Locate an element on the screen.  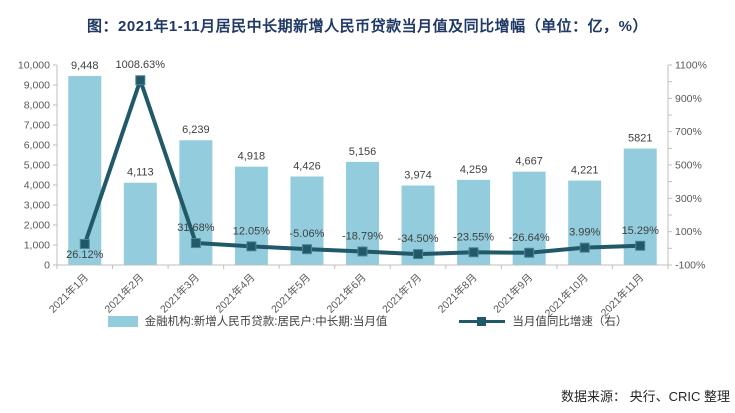
bar-series-swatch is located at coordinates (122, 321).